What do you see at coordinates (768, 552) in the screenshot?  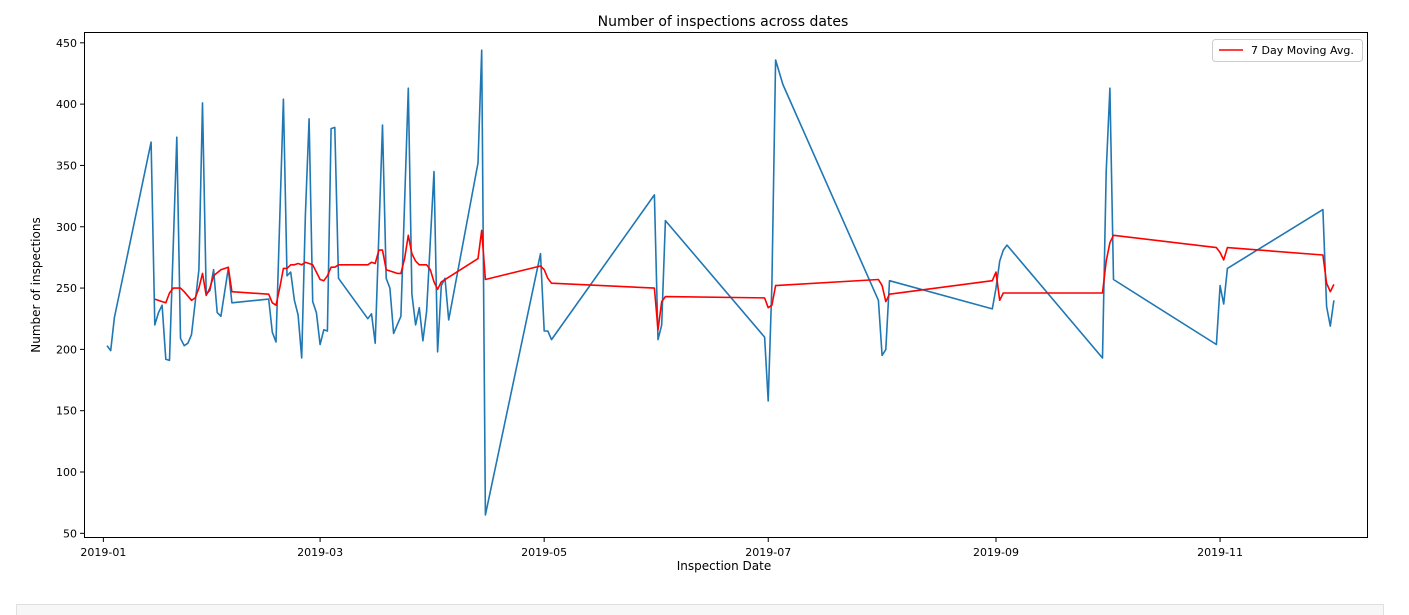 I see `x-tick-label: 2019-07` at bounding box center [768, 552].